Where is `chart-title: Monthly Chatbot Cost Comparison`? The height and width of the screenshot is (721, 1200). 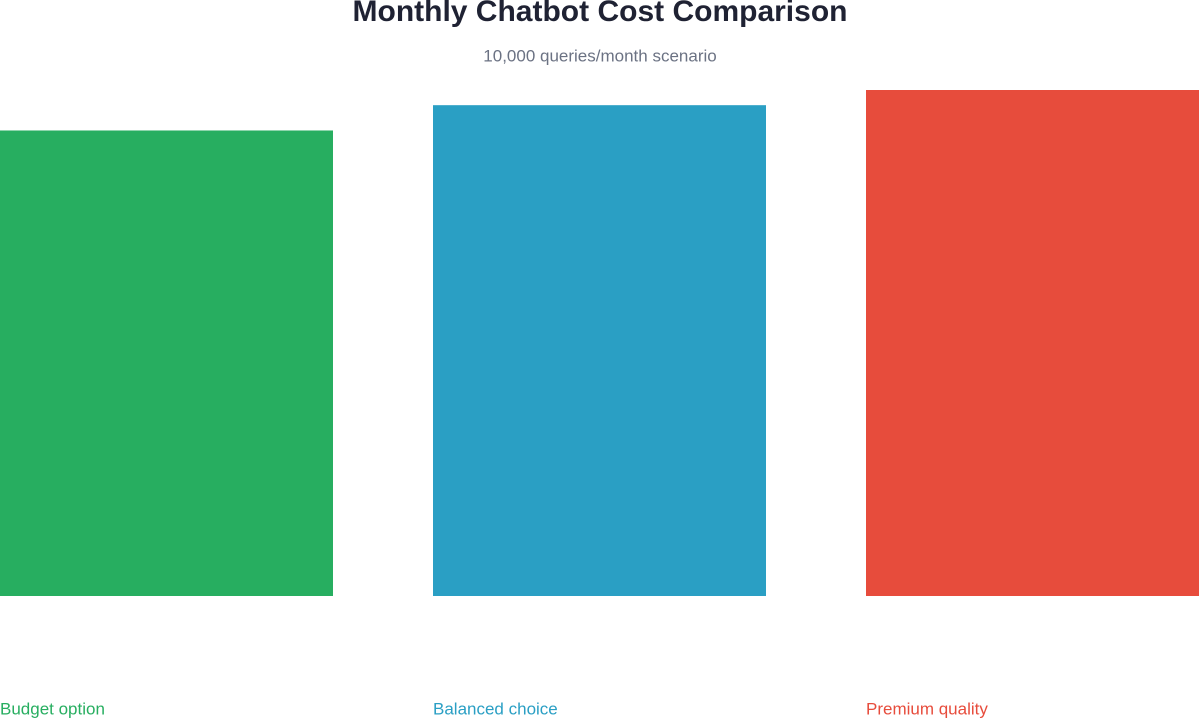
chart-title: Monthly Chatbot Cost Comparison is located at coordinates (600, 14).